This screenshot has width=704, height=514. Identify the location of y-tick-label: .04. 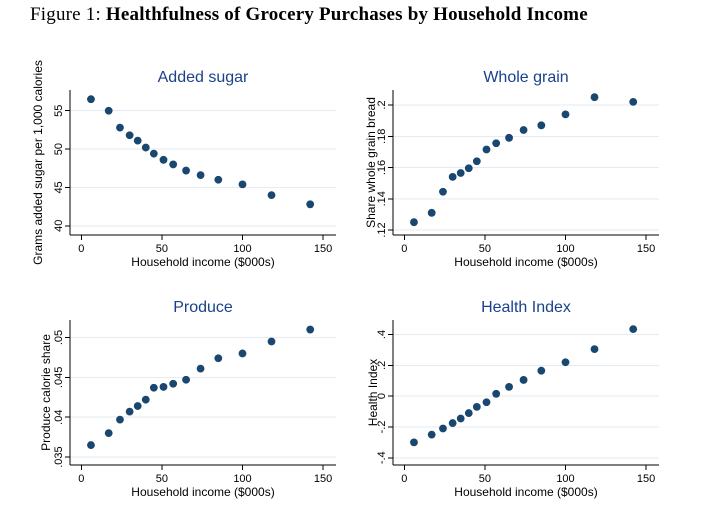
(59, 417).